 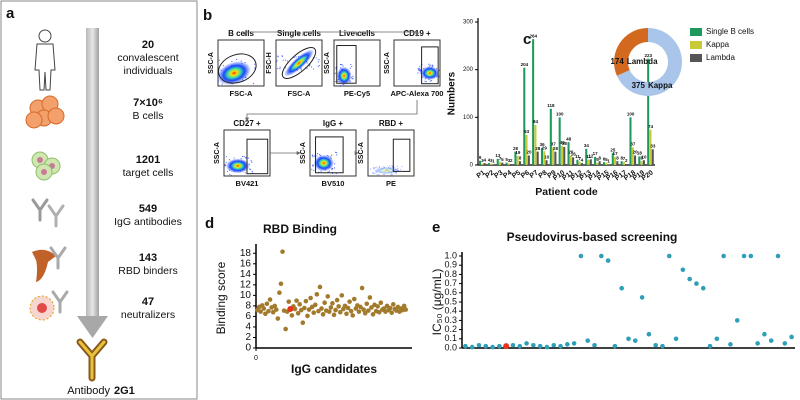 What do you see at coordinates (436, 227) in the screenshot?
I see `panel-label: e` at bounding box center [436, 227].